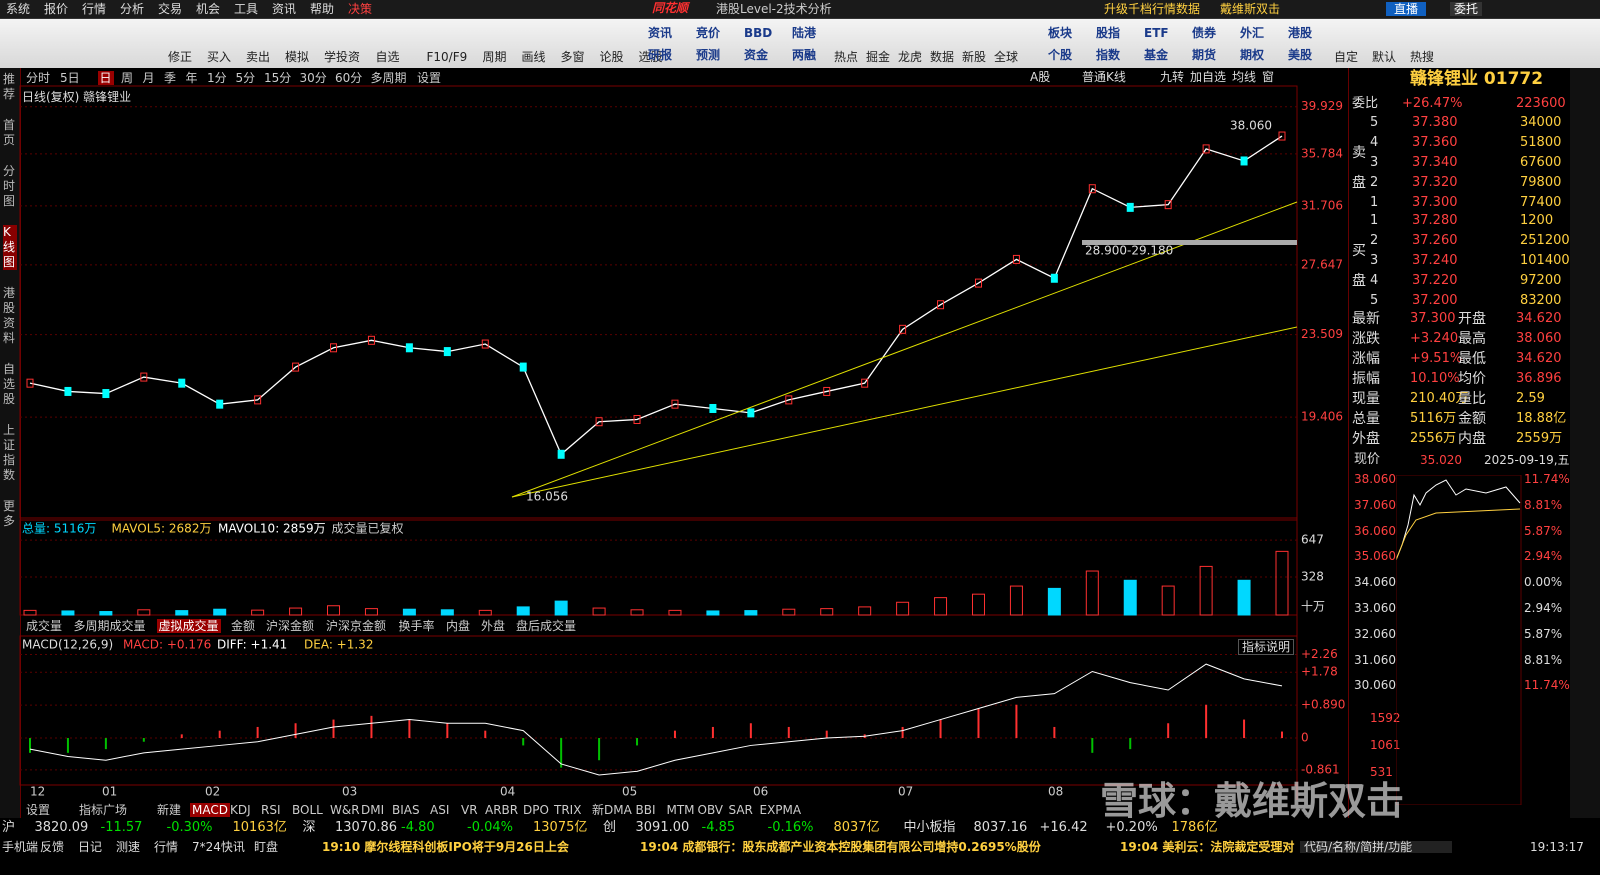 This screenshot has width=1600, height=875. I want to click on period-tab: 周, so click(127, 78).